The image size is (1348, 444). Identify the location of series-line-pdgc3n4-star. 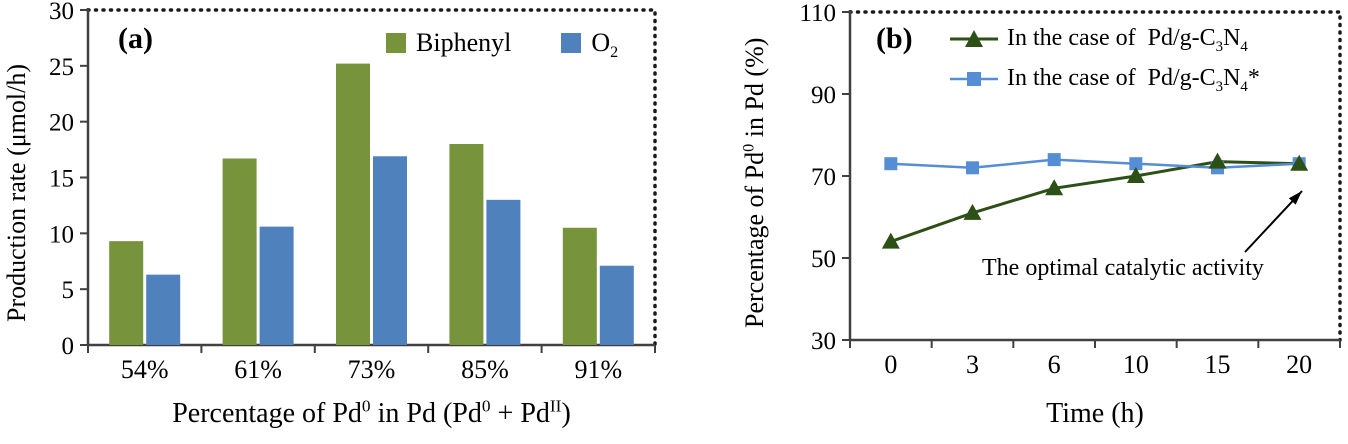
(1095, 164).